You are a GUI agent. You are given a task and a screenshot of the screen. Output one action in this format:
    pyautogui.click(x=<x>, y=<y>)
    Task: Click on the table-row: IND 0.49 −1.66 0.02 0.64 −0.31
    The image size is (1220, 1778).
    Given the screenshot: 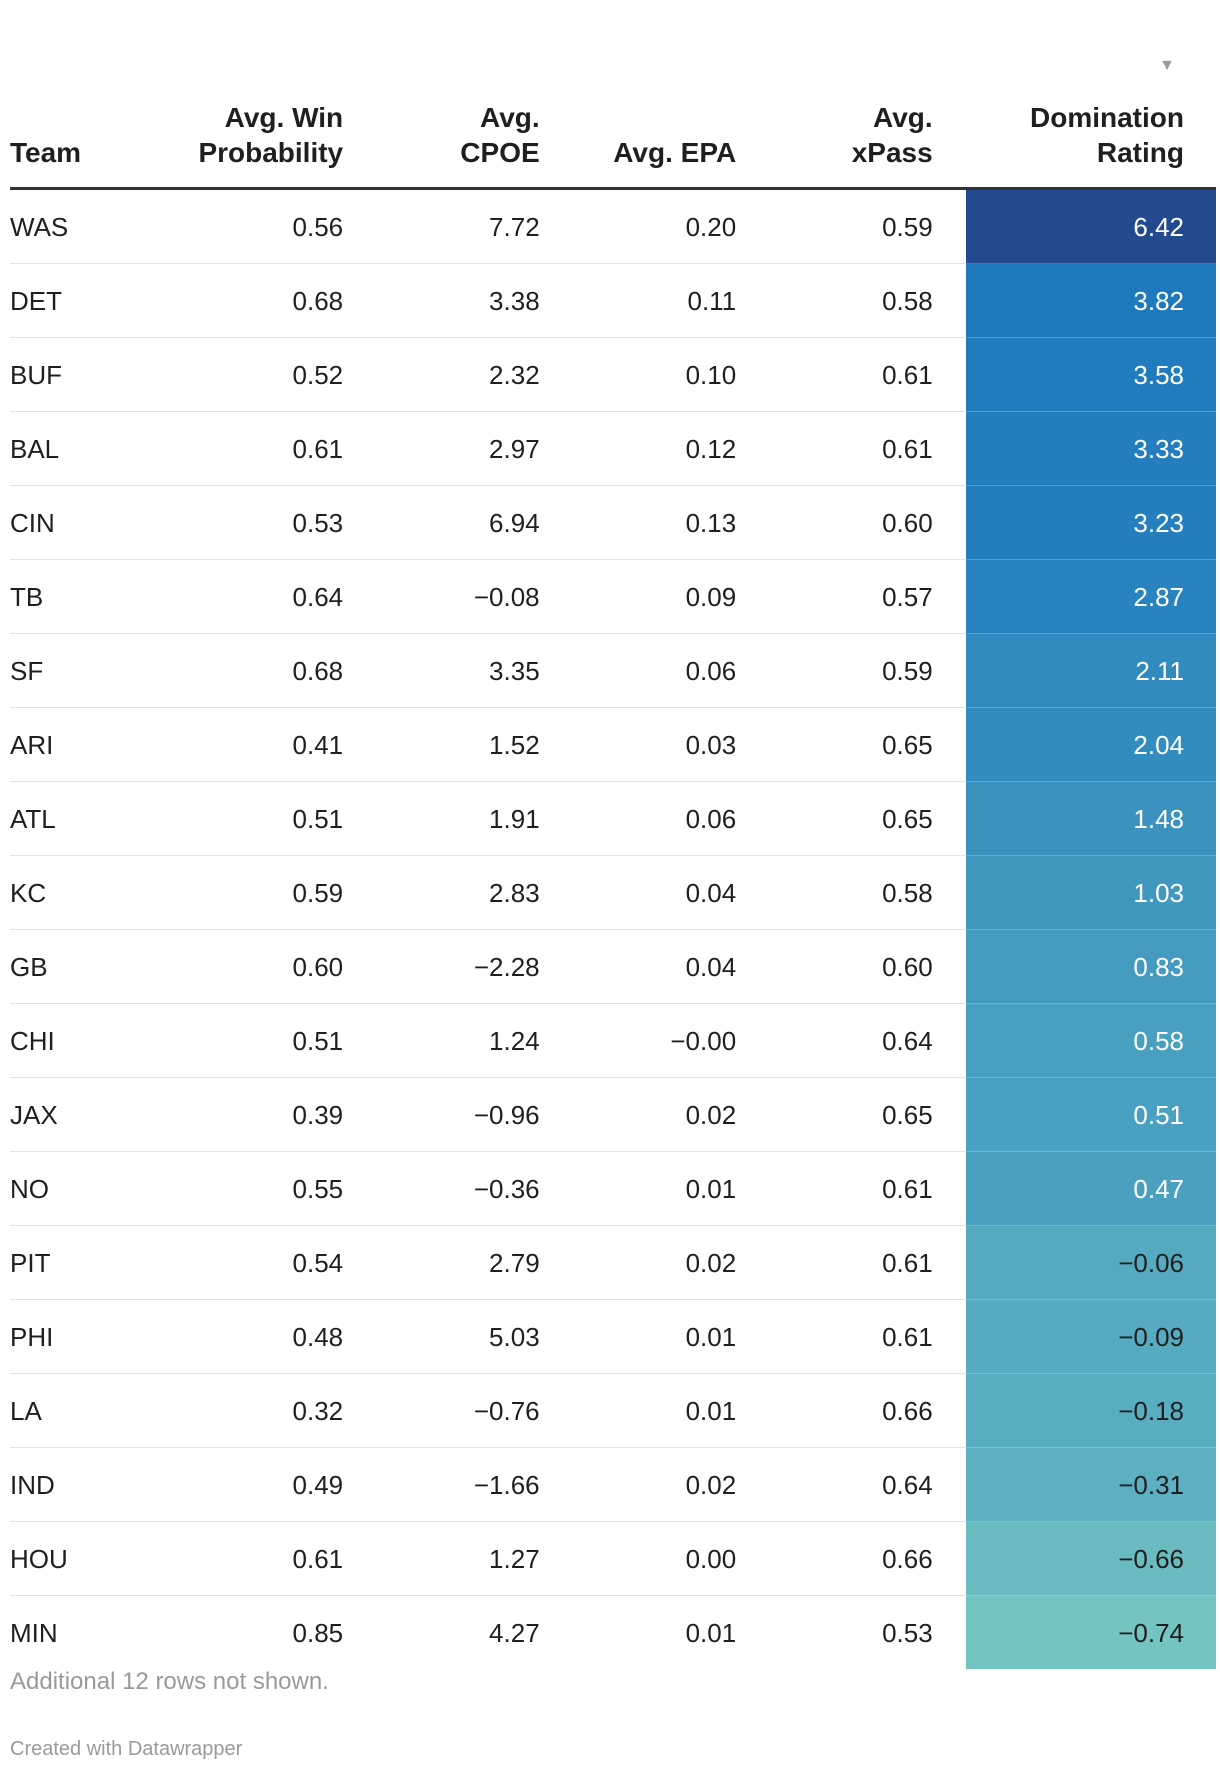 What is the action you would take?
    pyautogui.click(x=613, y=1484)
    